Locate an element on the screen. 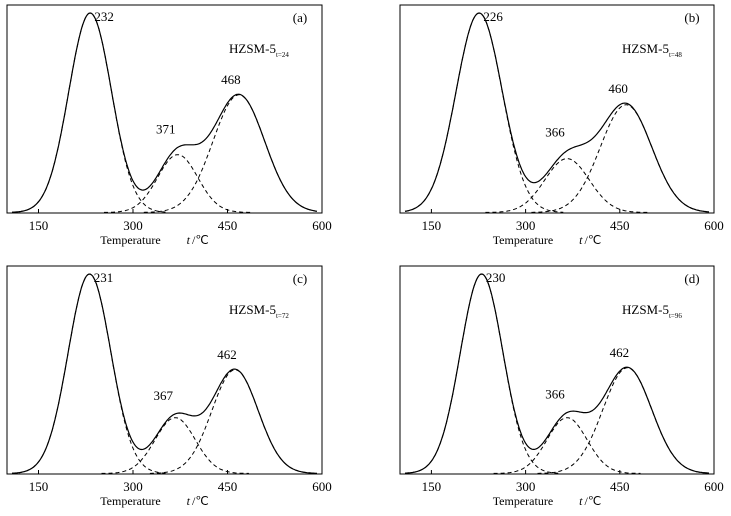 This screenshot has width=731, height=516. peak-label: 232 is located at coordinates (104, 16).